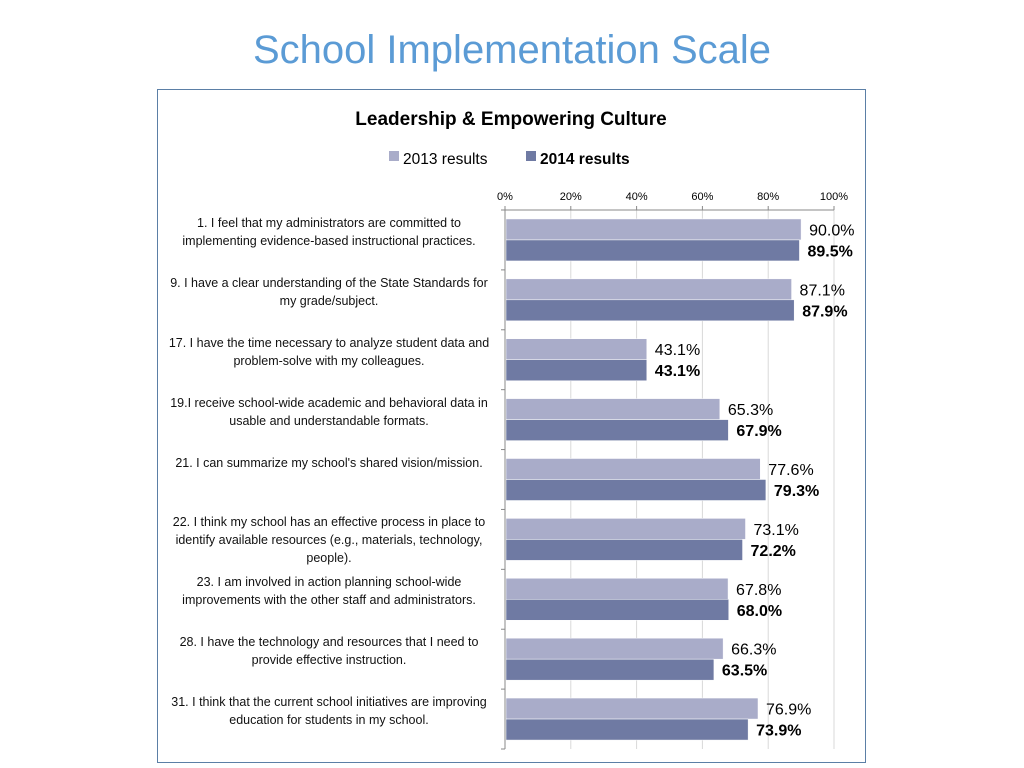 The width and height of the screenshot is (1024, 768). Describe the element at coordinates (834, 197) in the screenshot. I see `x-tick-label-5: 100%` at that location.